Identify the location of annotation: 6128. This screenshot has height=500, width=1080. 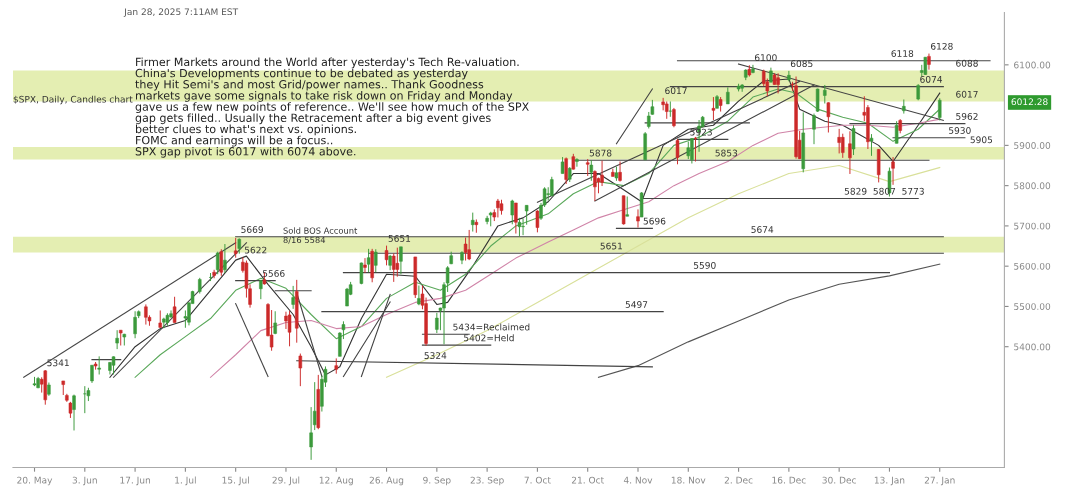
(941, 46).